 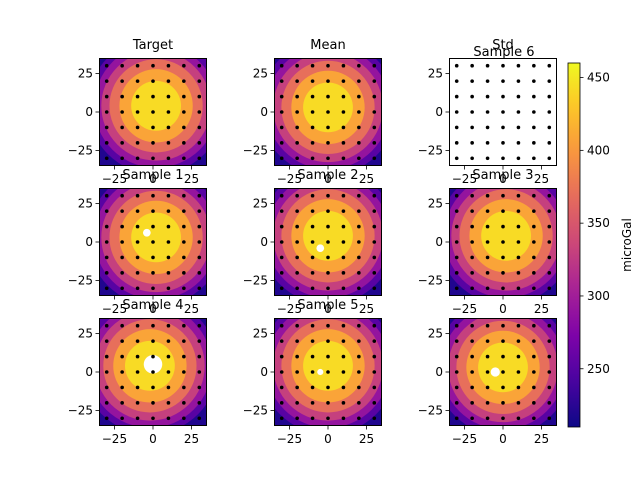 I want to click on y-tick-label: −25, so click(x=80, y=411).